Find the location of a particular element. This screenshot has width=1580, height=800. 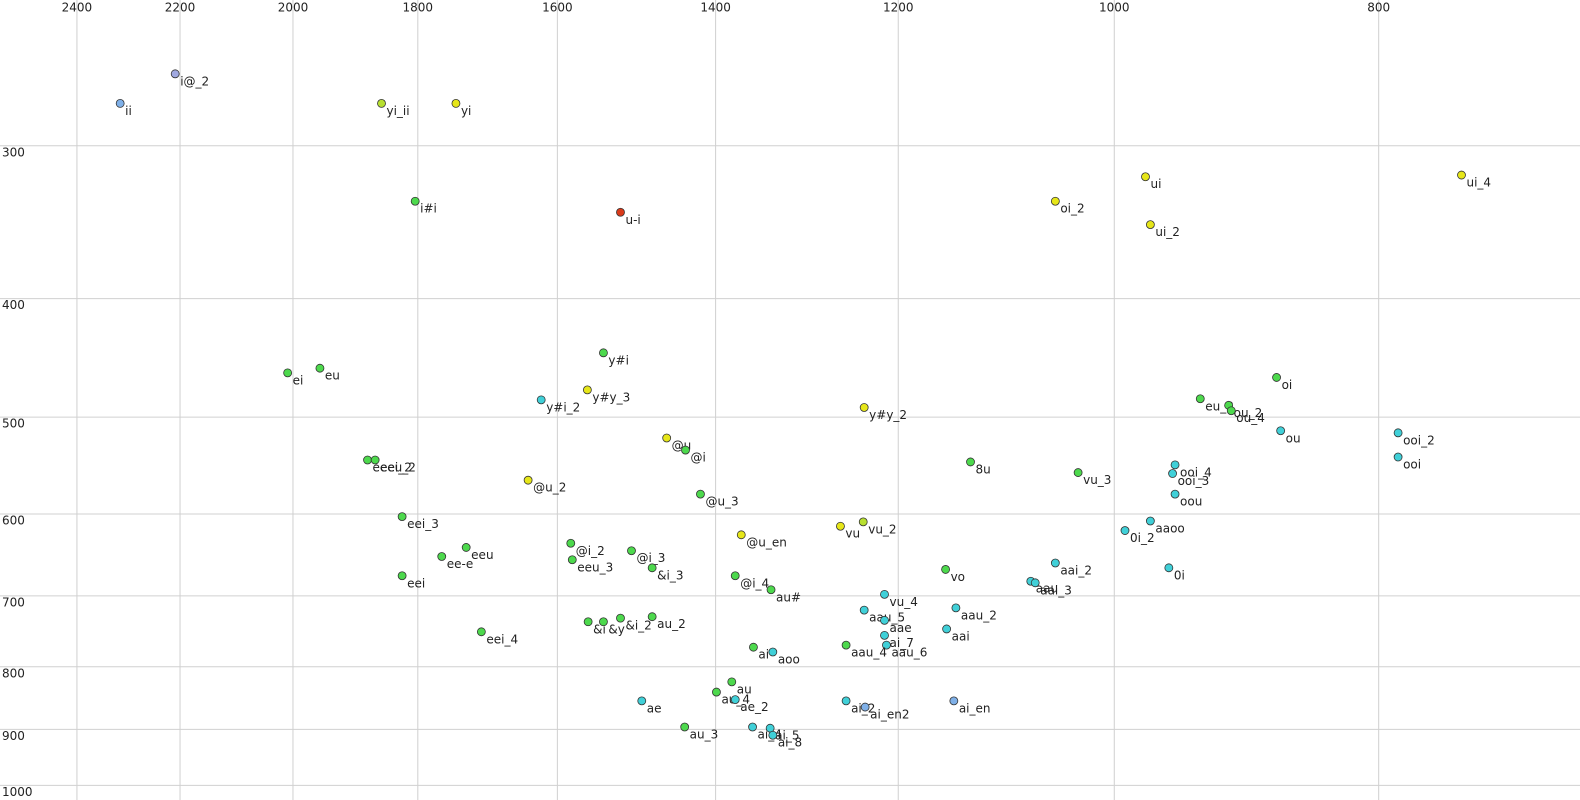

y-tick-label: 600 is located at coordinates (13, 520).